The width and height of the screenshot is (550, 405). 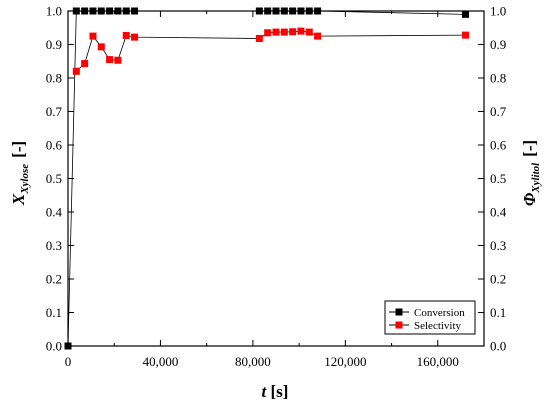 I want to click on x-tick-label: 0, so click(x=68, y=361).